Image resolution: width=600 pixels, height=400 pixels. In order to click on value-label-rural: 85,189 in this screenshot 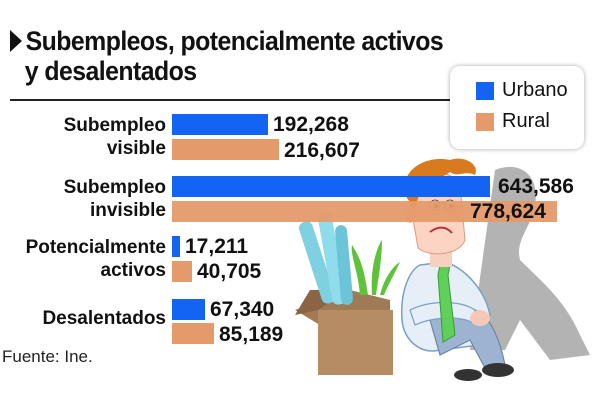, I will do `click(251, 334)`.